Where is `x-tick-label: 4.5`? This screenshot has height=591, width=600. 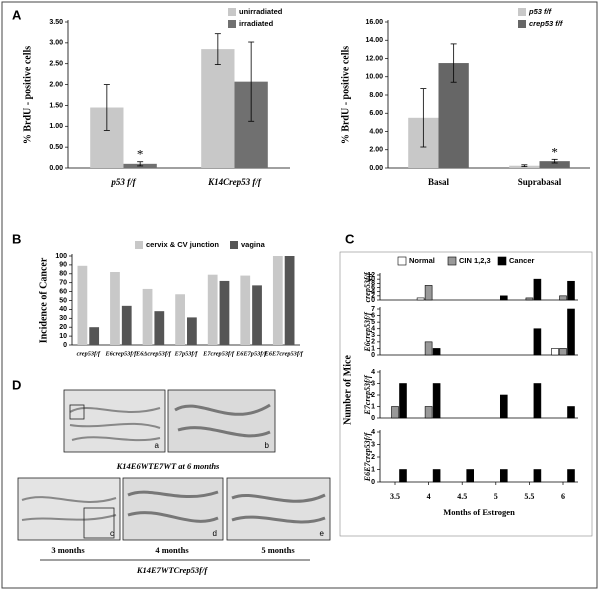
x-tick-label: 4.5 is located at coordinates (462, 496).